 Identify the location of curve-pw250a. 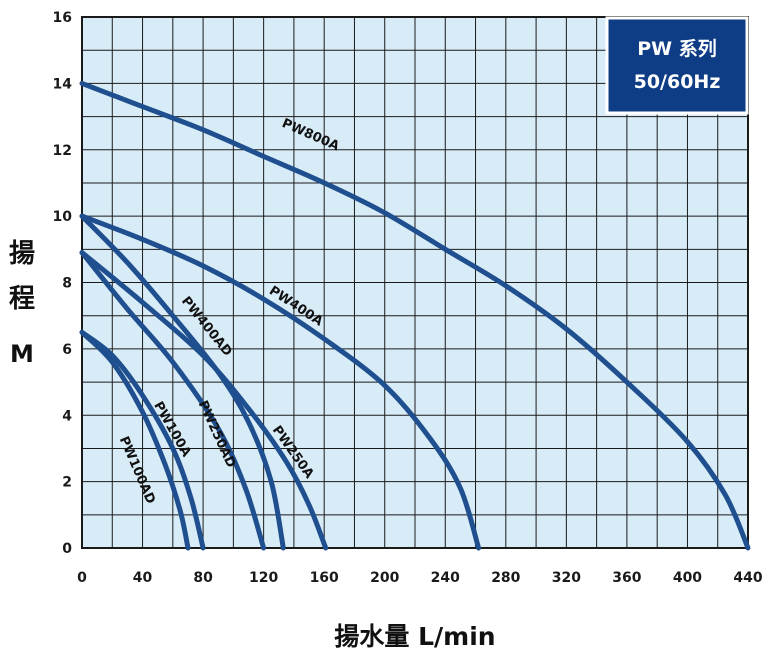
(204, 400).